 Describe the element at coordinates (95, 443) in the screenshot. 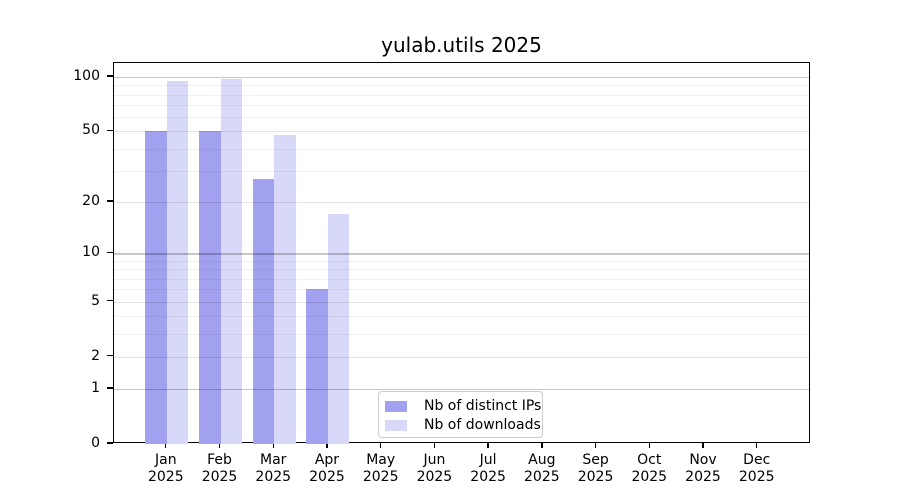

I see `y-tick-label-0: 0` at that location.